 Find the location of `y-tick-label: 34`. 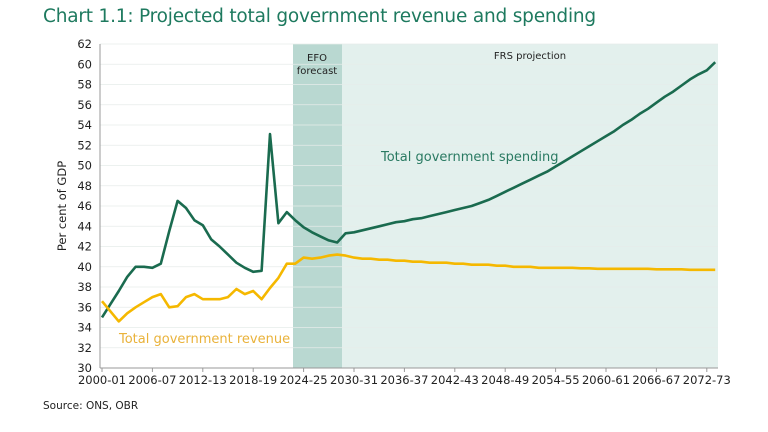

y-tick-label: 34 is located at coordinates (84, 328).